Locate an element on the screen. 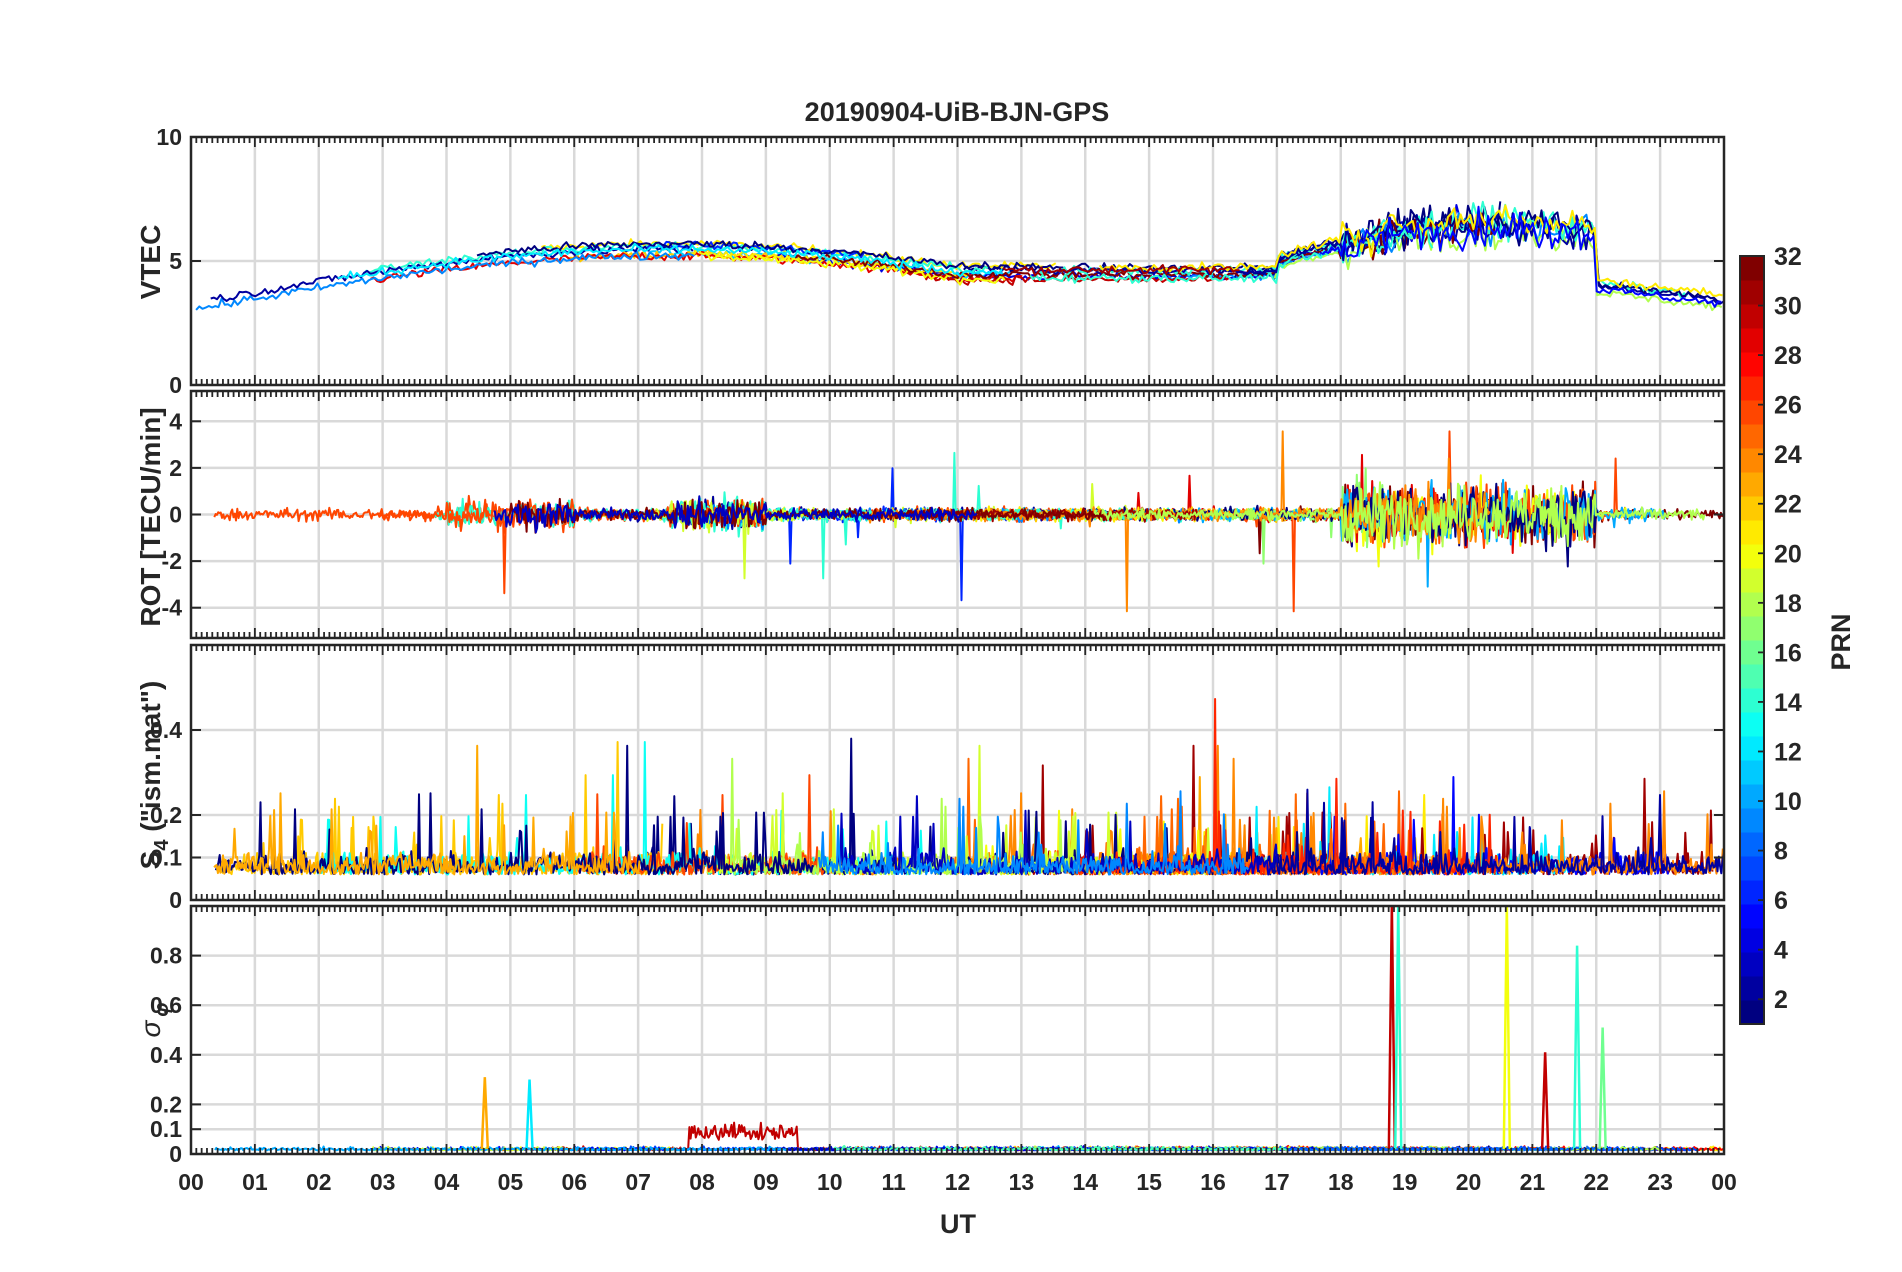 This screenshot has height=1272, width=1902. x-tick-label: 13 is located at coordinates (1022, 1182).